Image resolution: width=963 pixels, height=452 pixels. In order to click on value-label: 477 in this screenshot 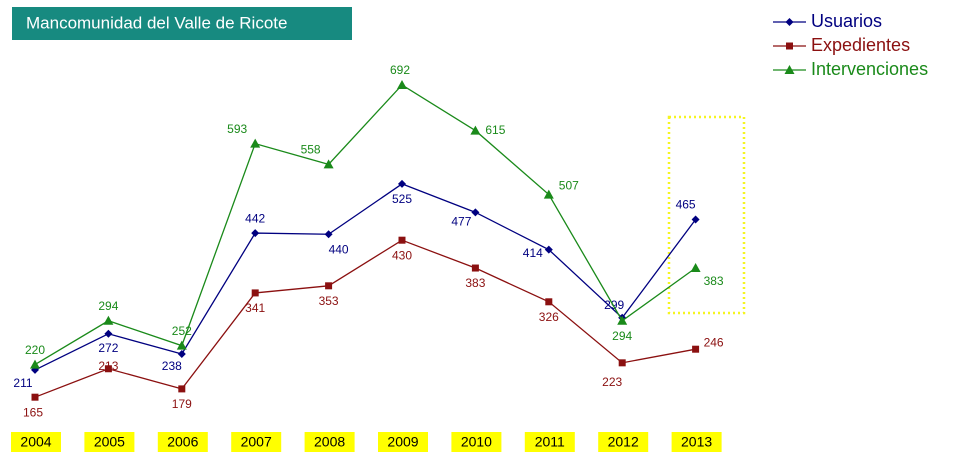, I will do `click(461, 222)`.